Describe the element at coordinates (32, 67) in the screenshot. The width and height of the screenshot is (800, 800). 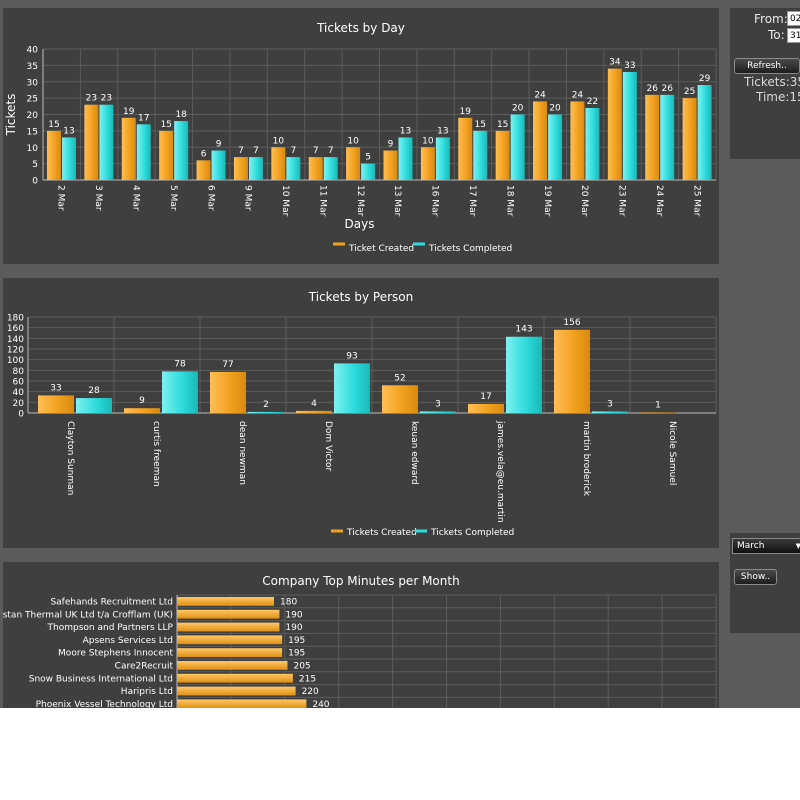
I see `y-tick-label: 35` at that location.